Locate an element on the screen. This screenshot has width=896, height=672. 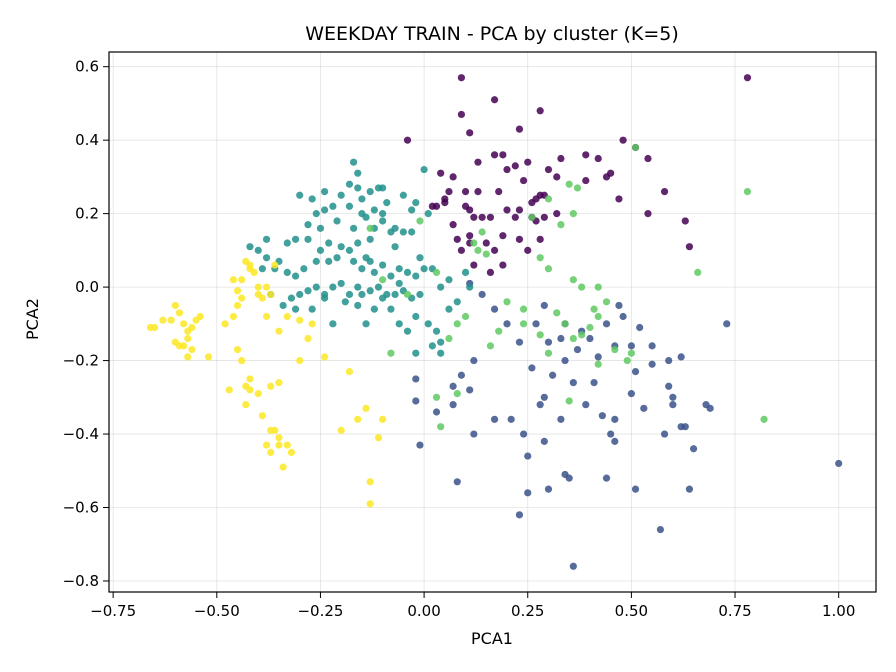
cluster-0-points is located at coordinates (577, 175).